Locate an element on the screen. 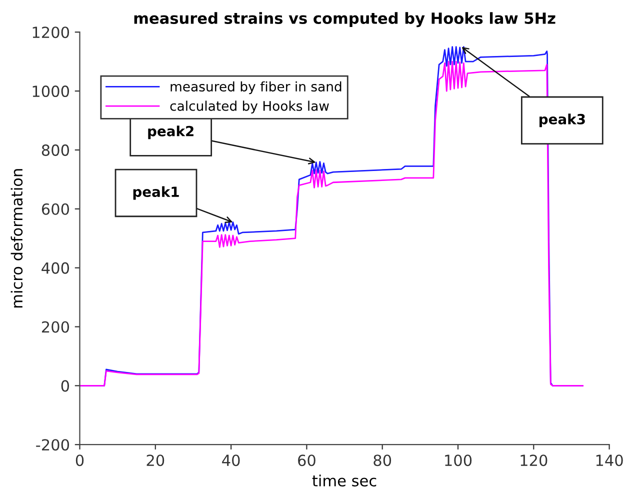 Image resolution: width=638 pixels, height=494 pixels. annotation: peak2 is located at coordinates (171, 133).